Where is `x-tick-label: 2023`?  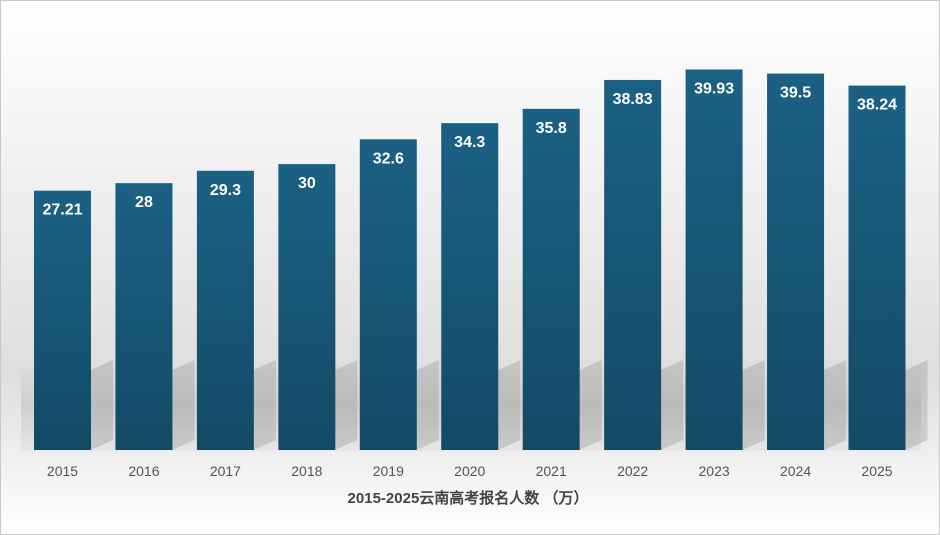
x-tick-label: 2023 is located at coordinates (714, 471).